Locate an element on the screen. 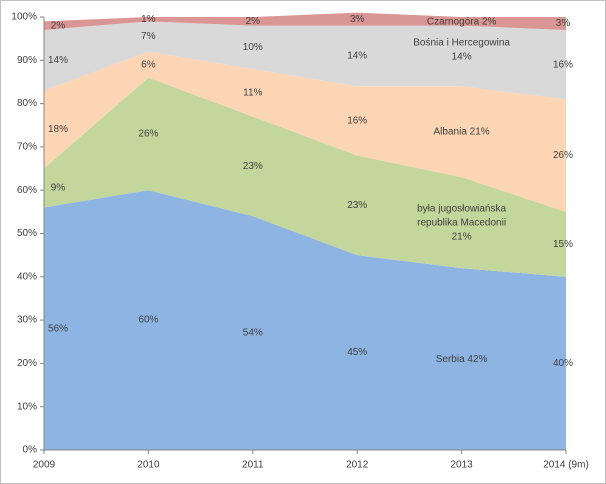 This screenshot has height=484, width=606. x-tick-label: 2009 is located at coordinates (44, 465).